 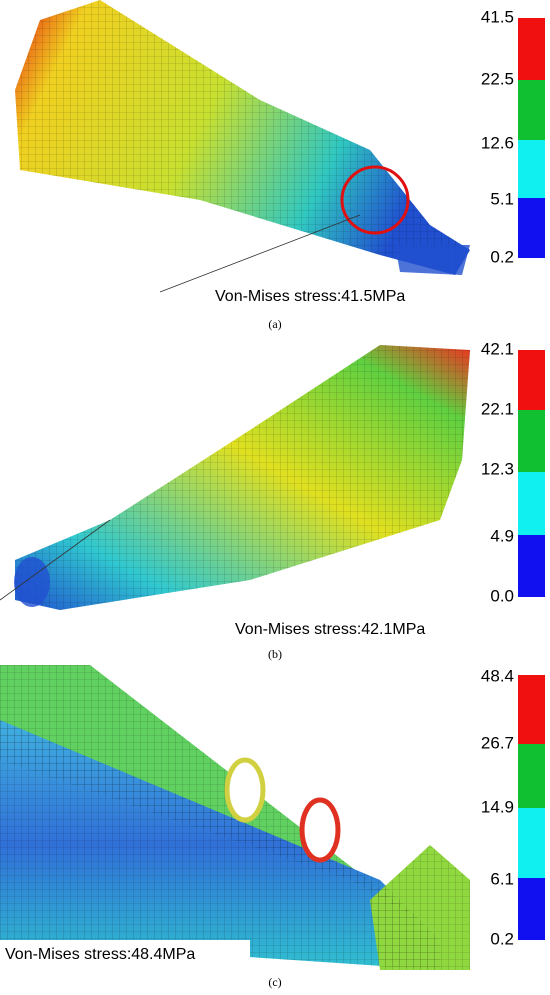 What do you see at coordinates (497, 78) in the screenshot?
I see `colorbar-label: 22.5` at bounding box center [497, 78].